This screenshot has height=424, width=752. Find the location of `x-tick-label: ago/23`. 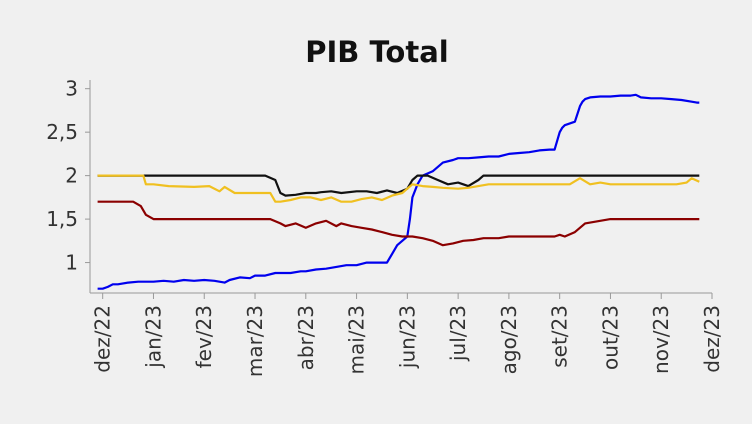

x-tick-label: ago/23 is located at coordinates (509, 339).